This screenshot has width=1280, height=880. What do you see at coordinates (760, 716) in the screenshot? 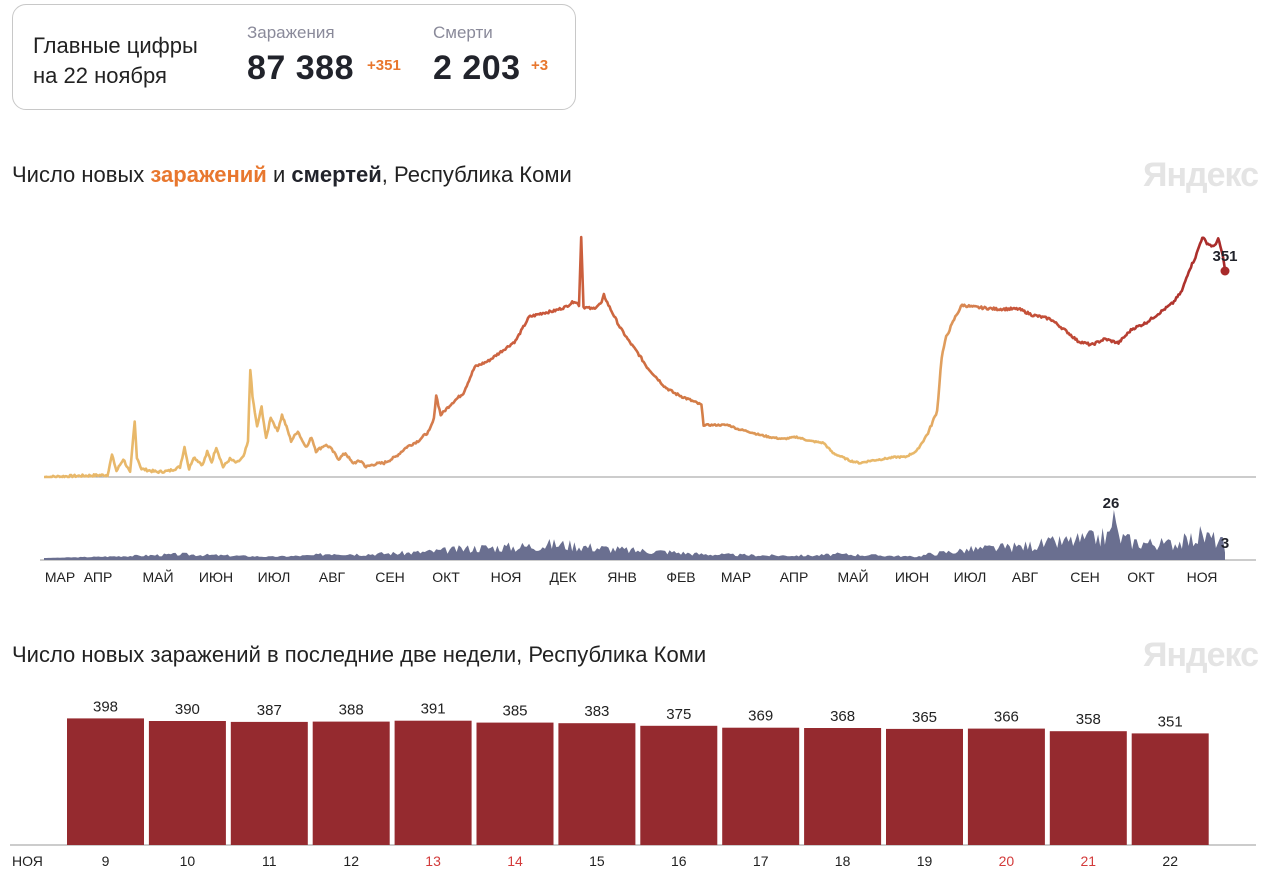
I see `bar-value-label: 369` at bounding box center [760, 716].